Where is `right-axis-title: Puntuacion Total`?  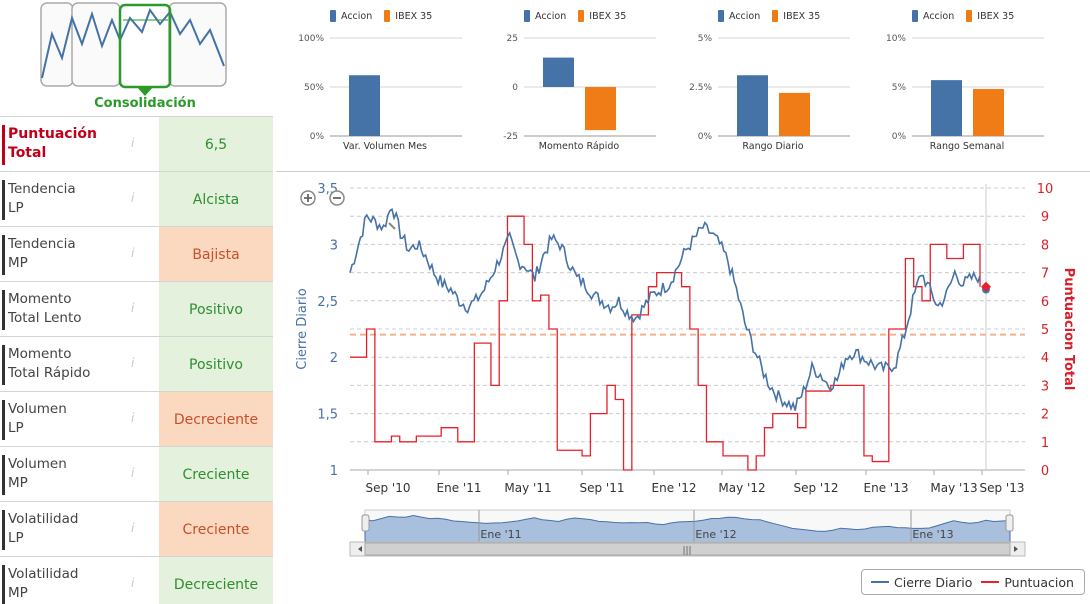 right-axis-title: Puntuacion Total is located at coordinates (1068, 329).